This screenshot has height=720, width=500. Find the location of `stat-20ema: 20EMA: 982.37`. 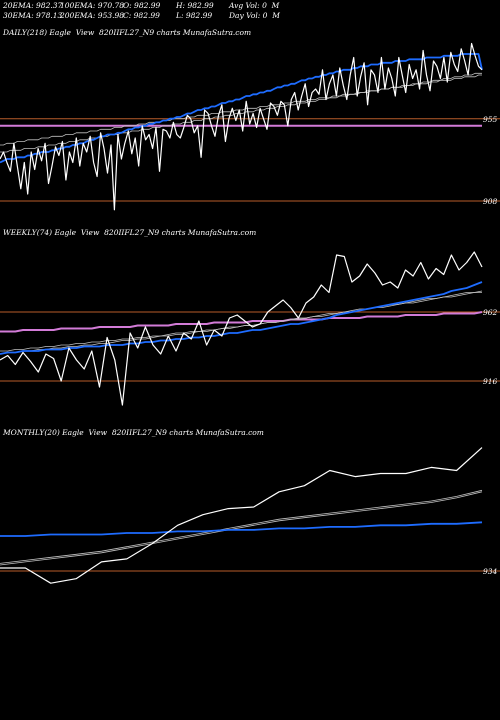

stat-20ema: 20EMA: 982.37 is located at coordinates (33, 5).